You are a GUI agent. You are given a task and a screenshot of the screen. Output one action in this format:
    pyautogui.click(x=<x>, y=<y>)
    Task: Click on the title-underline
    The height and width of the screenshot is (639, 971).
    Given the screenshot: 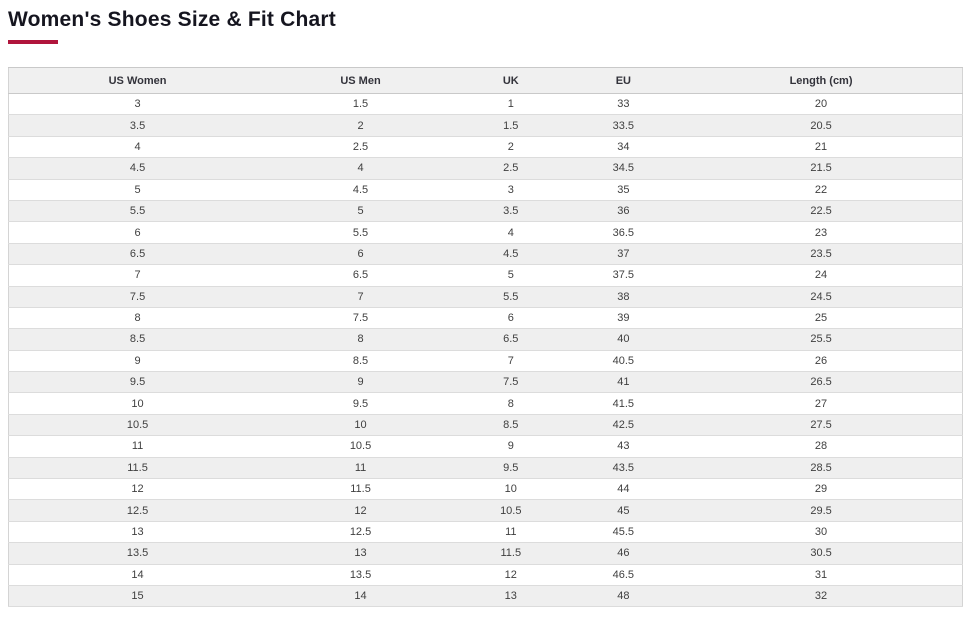 What is the action you would take?
    pyautogui.click(x=33, y=42)
    